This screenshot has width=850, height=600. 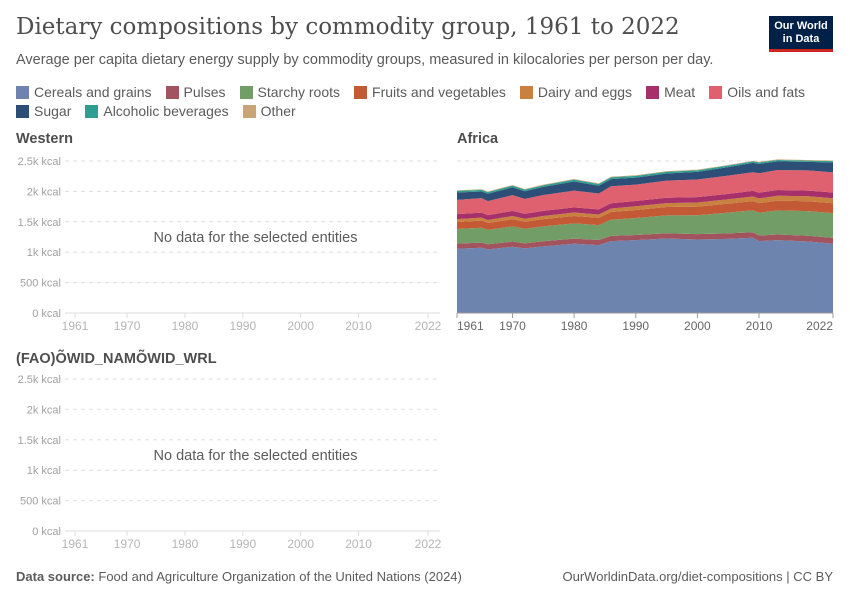 What do you see at coordinates (53, 111) in the screenshot?
I see `legend-label: Sugar` at bounding box center [53, 111].